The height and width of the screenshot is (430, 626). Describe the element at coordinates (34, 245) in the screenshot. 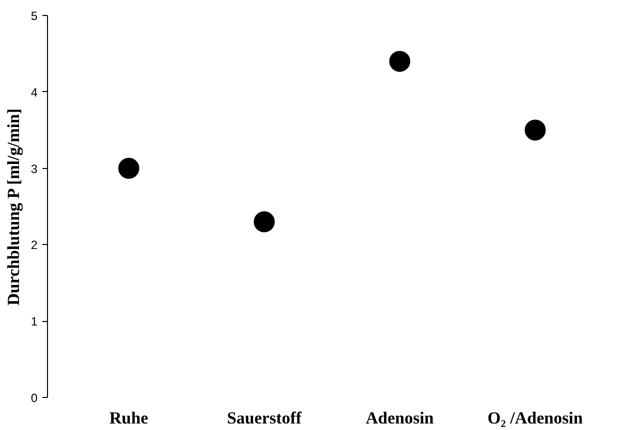

I see `y-tick-label: 2` at that location.